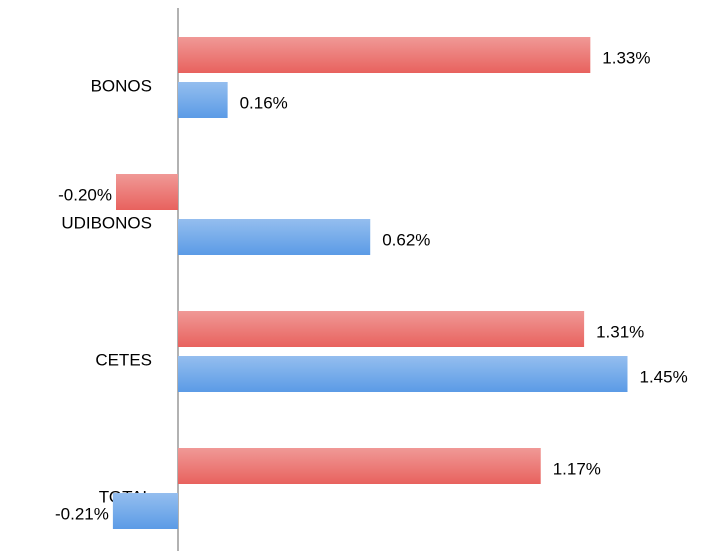 The width and height of the screenshot is (722, 551). I want to click on value-label: 1.17%, so click(577, 468).